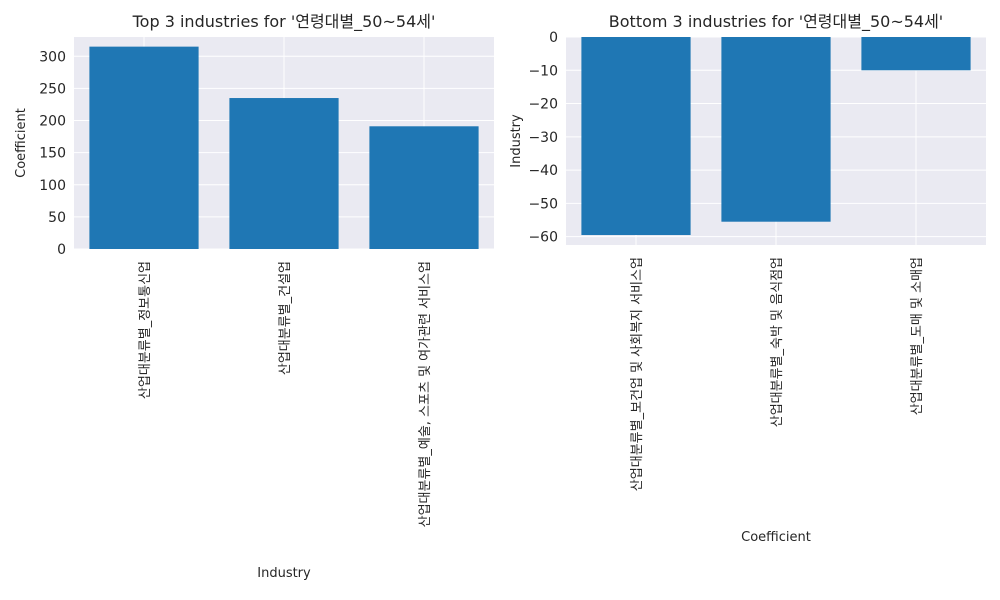  Describe the element at coordinates (543, 171) in the screenshot. I see `y-tick-label: −40` at that location.